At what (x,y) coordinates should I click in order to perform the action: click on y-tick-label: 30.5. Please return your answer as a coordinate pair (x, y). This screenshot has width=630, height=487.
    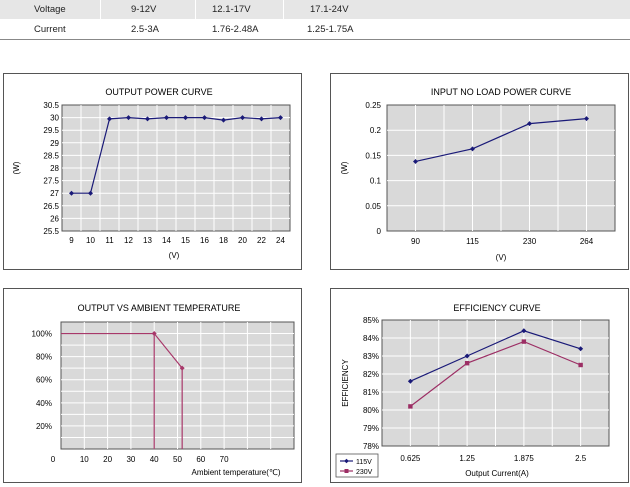
    Looking at the image, I should click on (51, 105).